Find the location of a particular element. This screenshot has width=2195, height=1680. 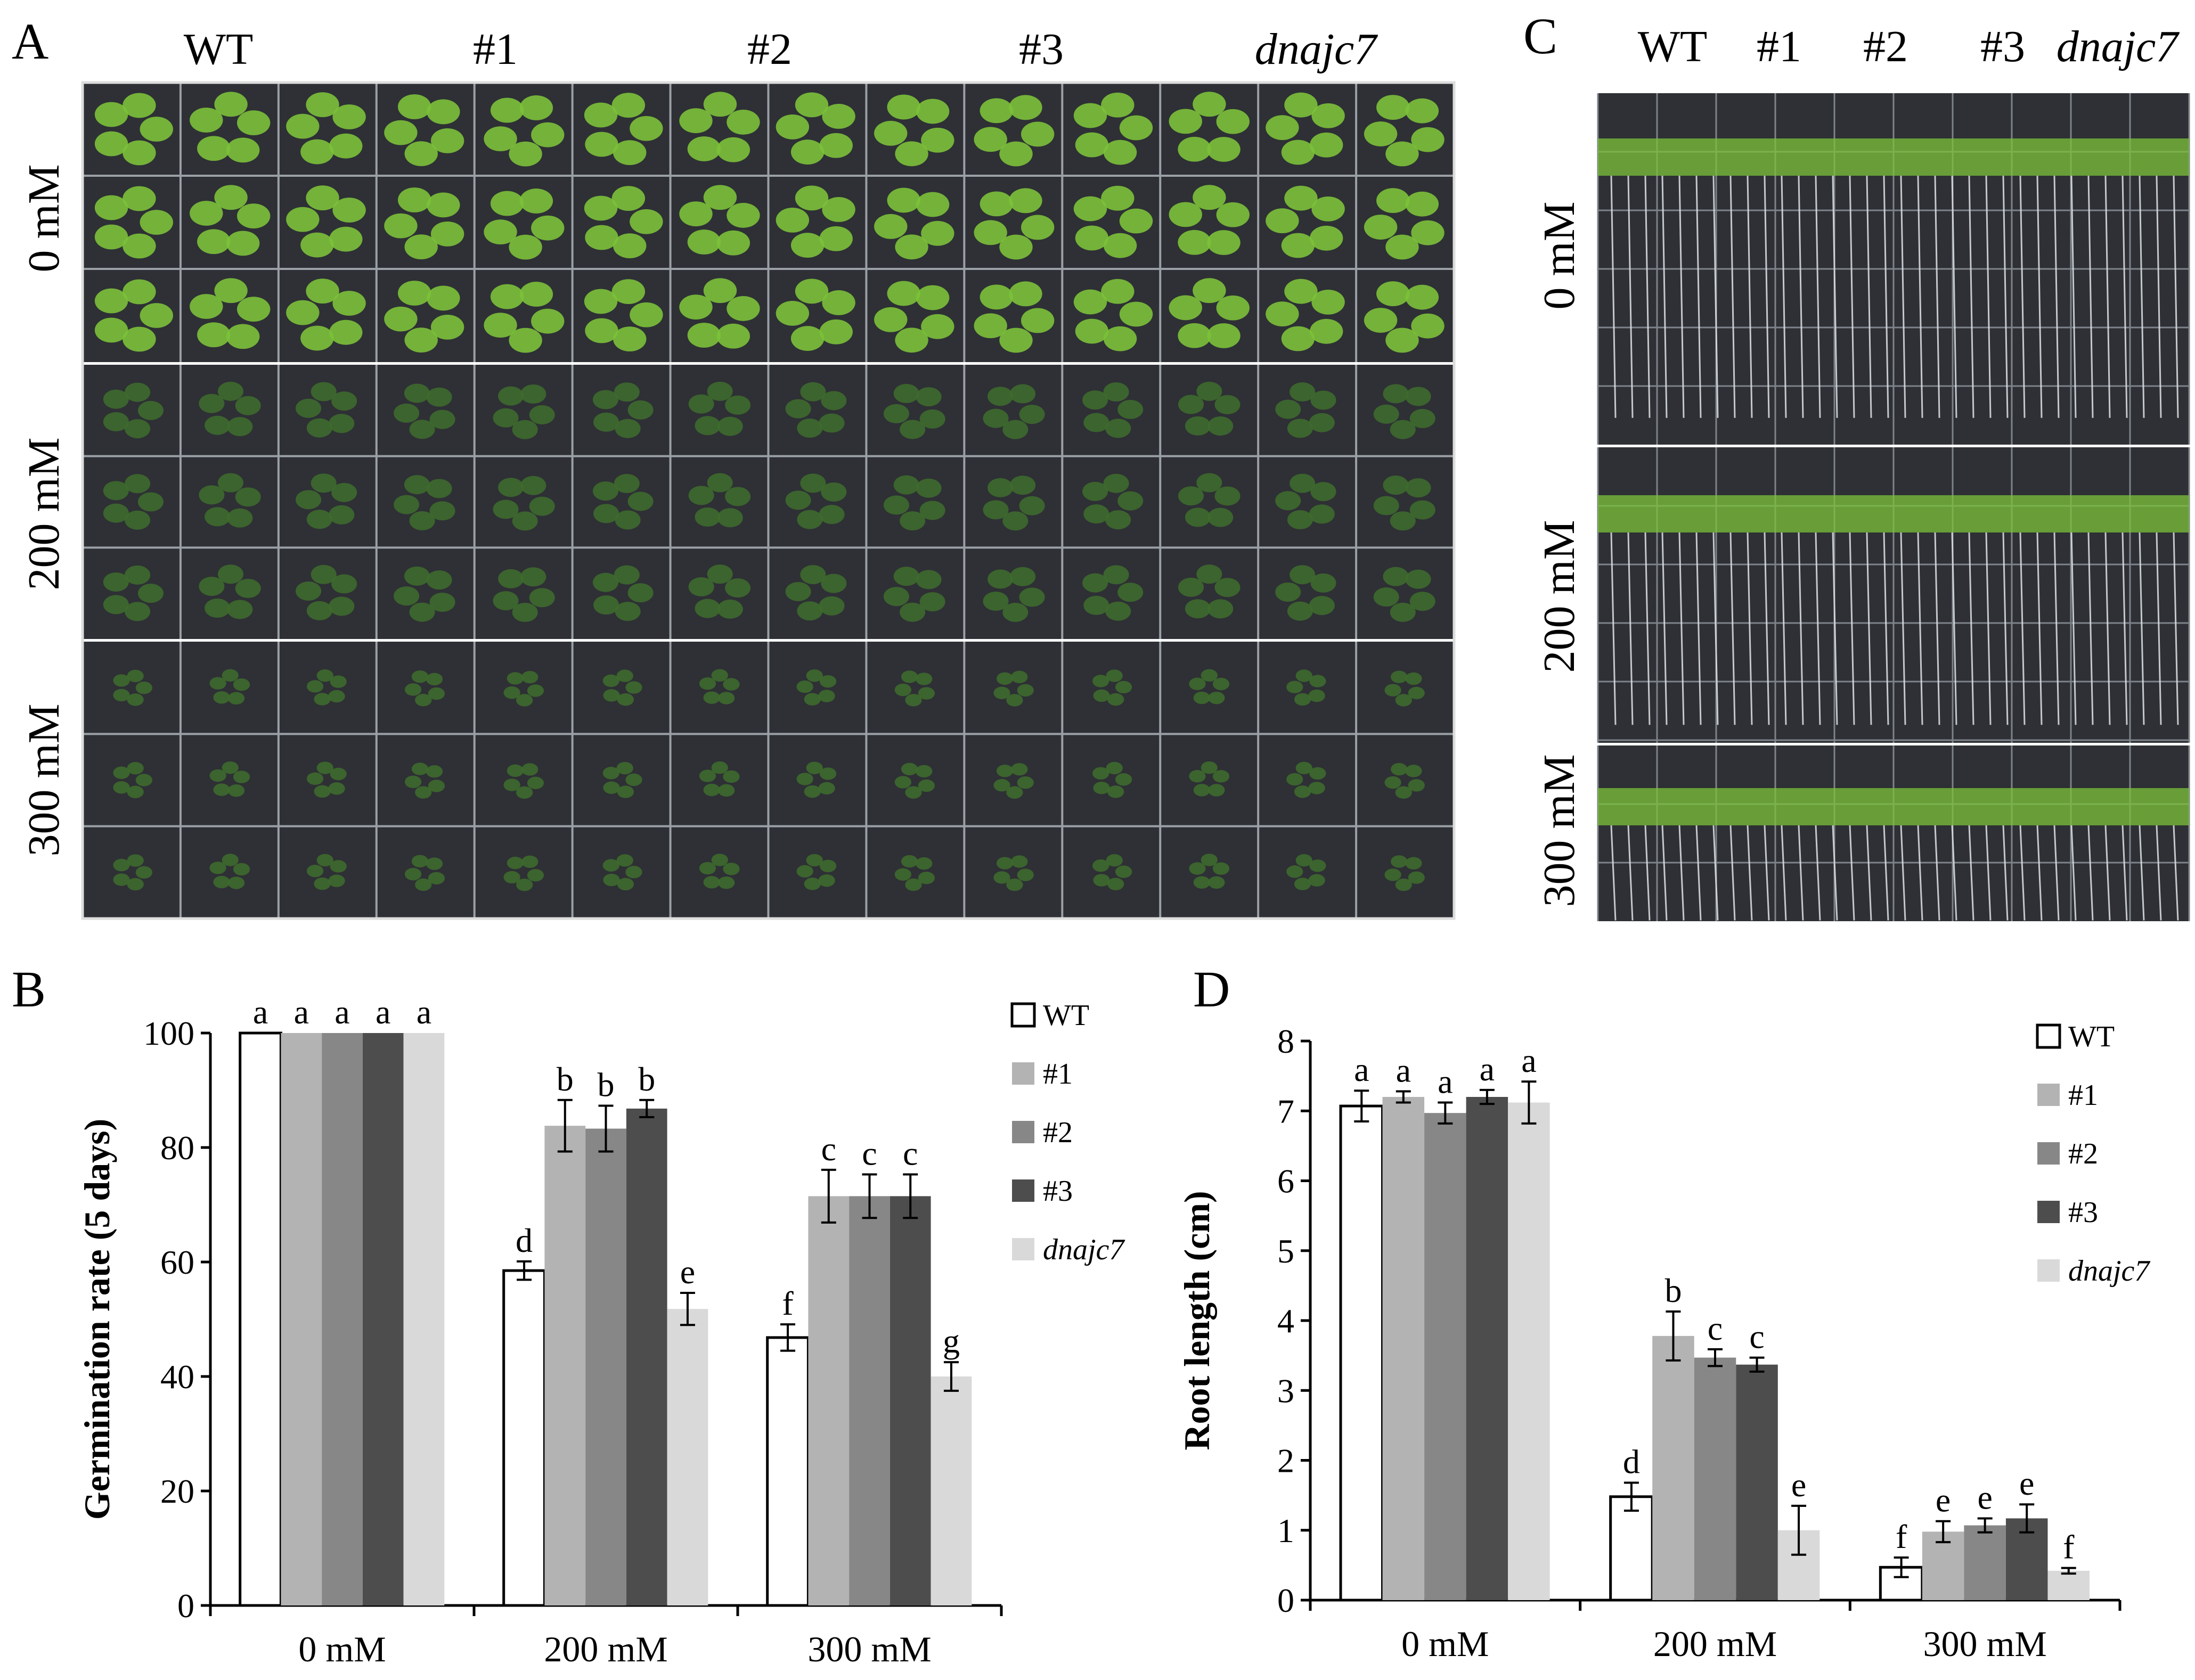

legend-label: dnajc7 is located at coordinates (2109, 1271).